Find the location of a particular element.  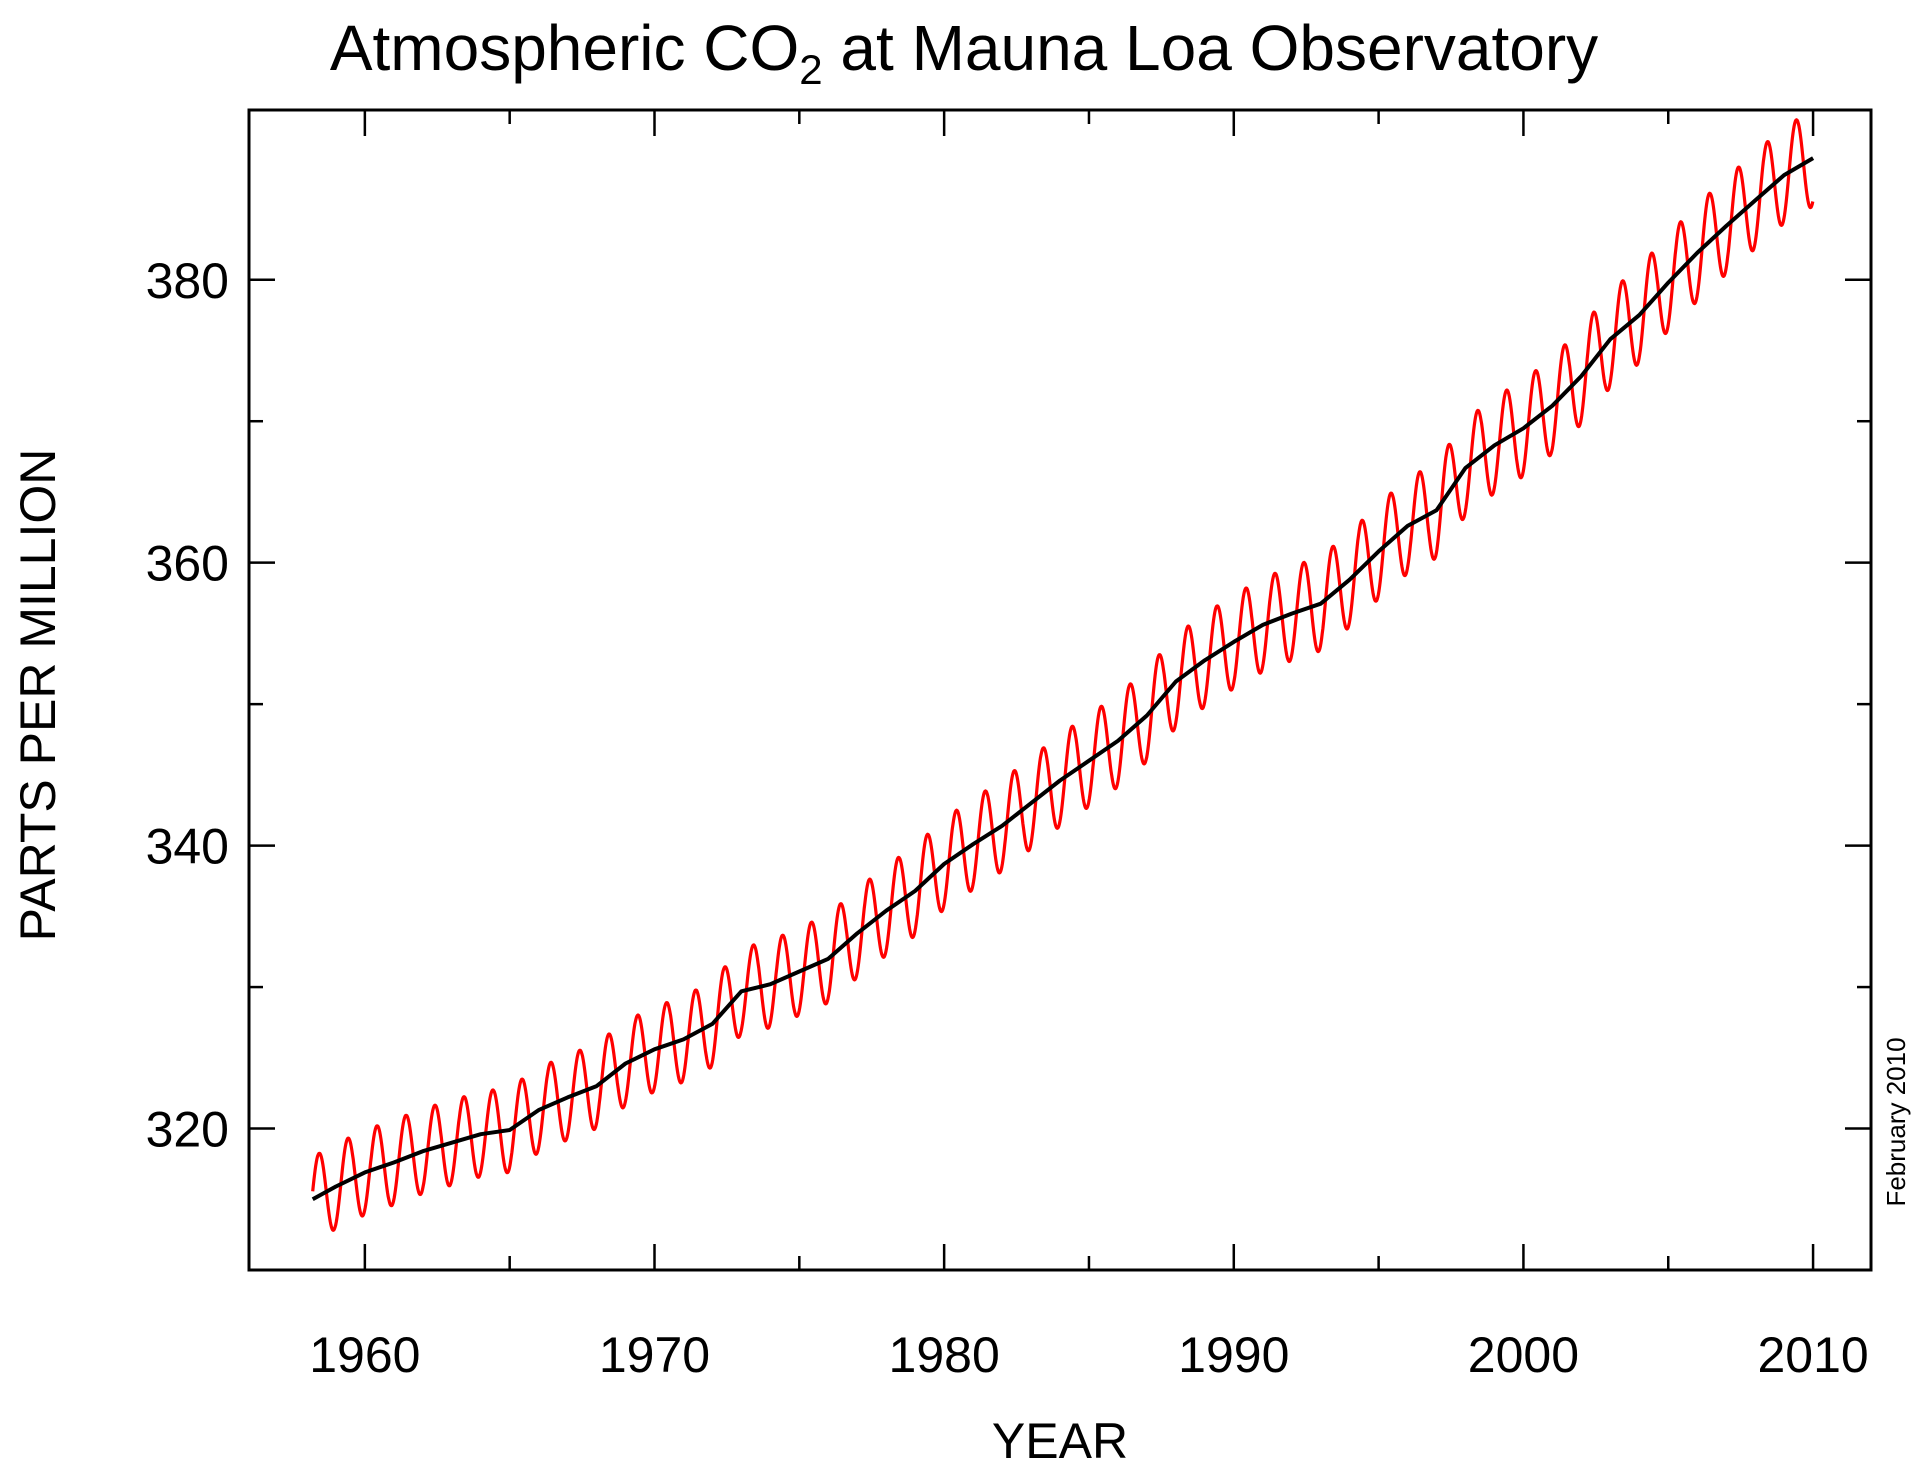

x-tick-label: 1960 is located at coordinates (364, 1355).